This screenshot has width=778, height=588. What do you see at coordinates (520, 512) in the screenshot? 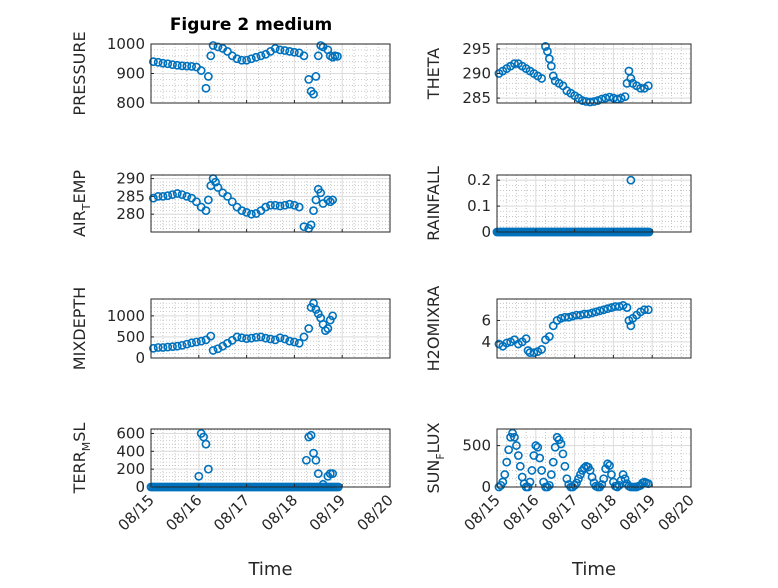
I see `x-tick-label: 08/16` at bounding box center [520, 512].